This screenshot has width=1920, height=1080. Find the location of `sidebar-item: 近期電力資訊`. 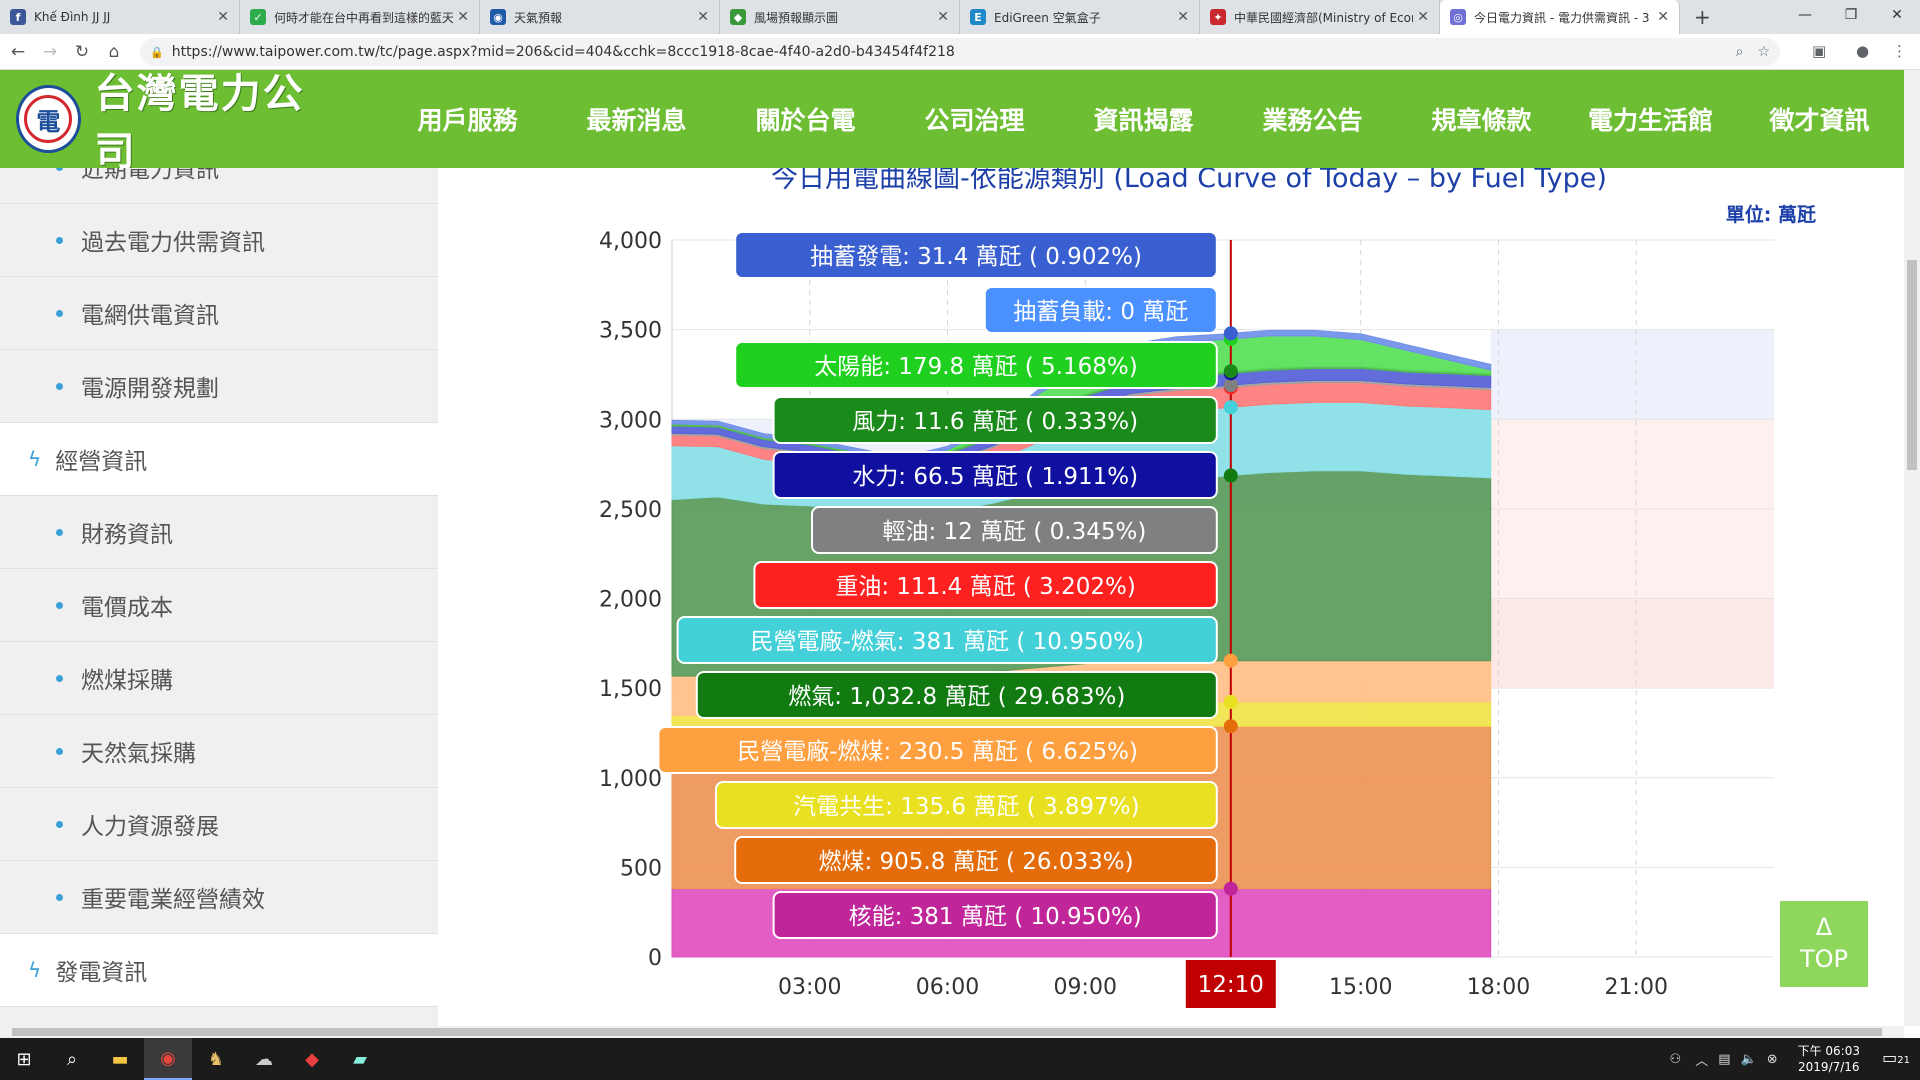

sidebar-item: 近期電力資訊 is located at coordinates (219, 186).